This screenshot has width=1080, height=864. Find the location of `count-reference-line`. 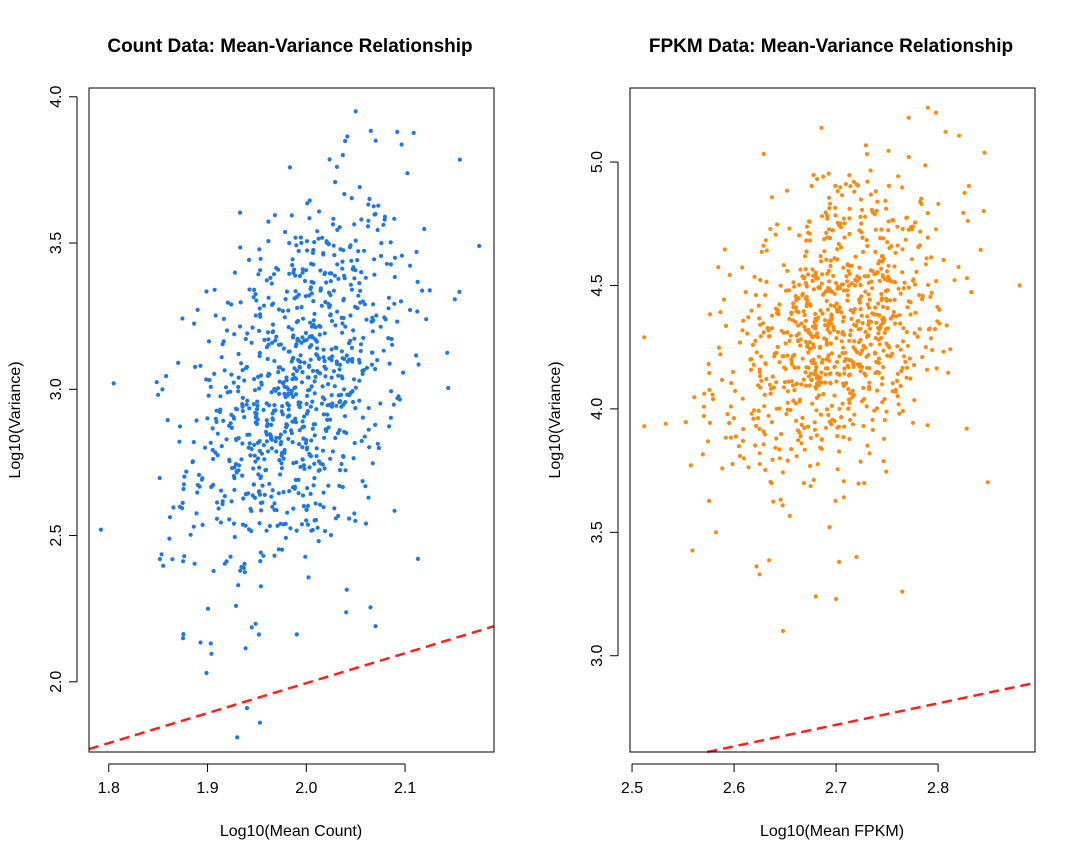

count-reference-line is located at coordinates (291, 688).